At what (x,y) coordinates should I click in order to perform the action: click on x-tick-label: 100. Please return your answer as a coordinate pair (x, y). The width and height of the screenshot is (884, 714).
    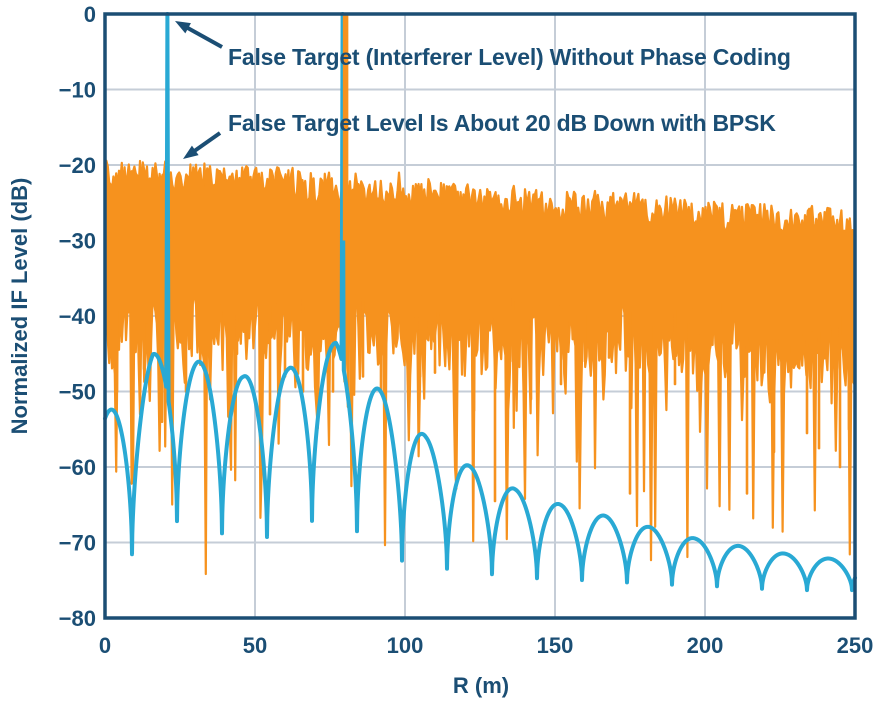
    Looking at the image, I should click on (405, 645).